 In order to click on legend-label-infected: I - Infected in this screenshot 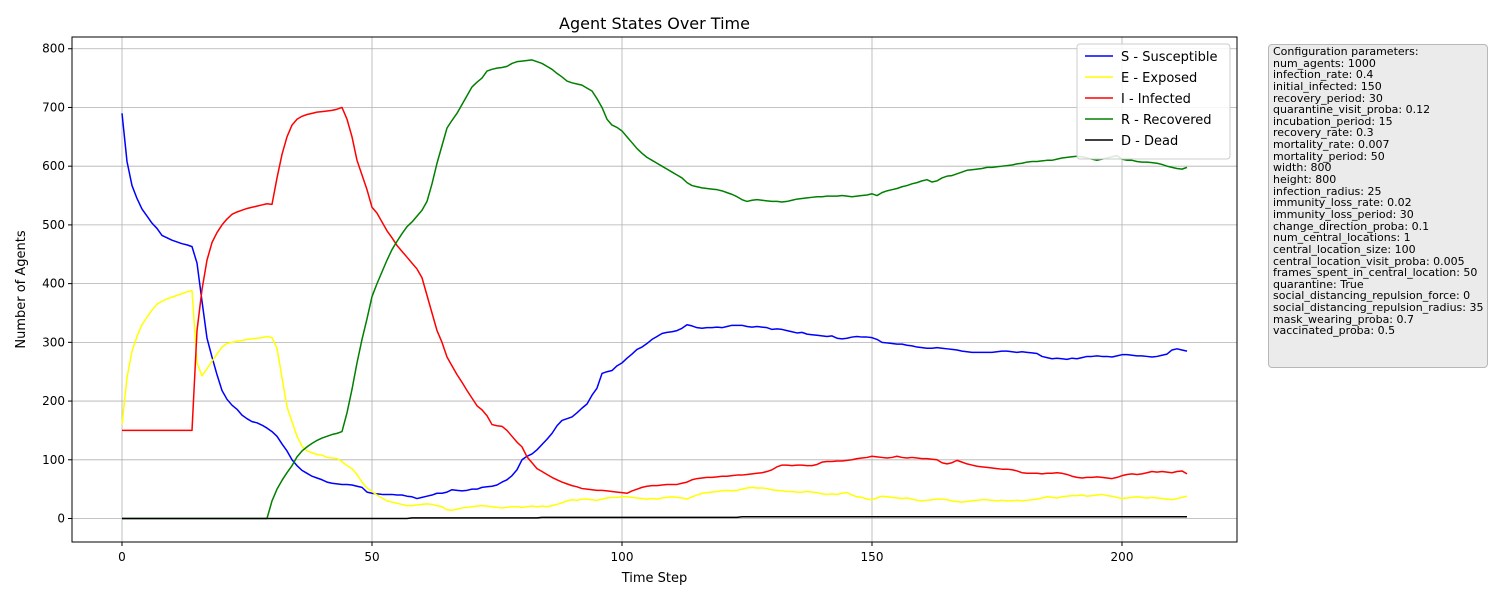, I will do `click(1156, 99)`.